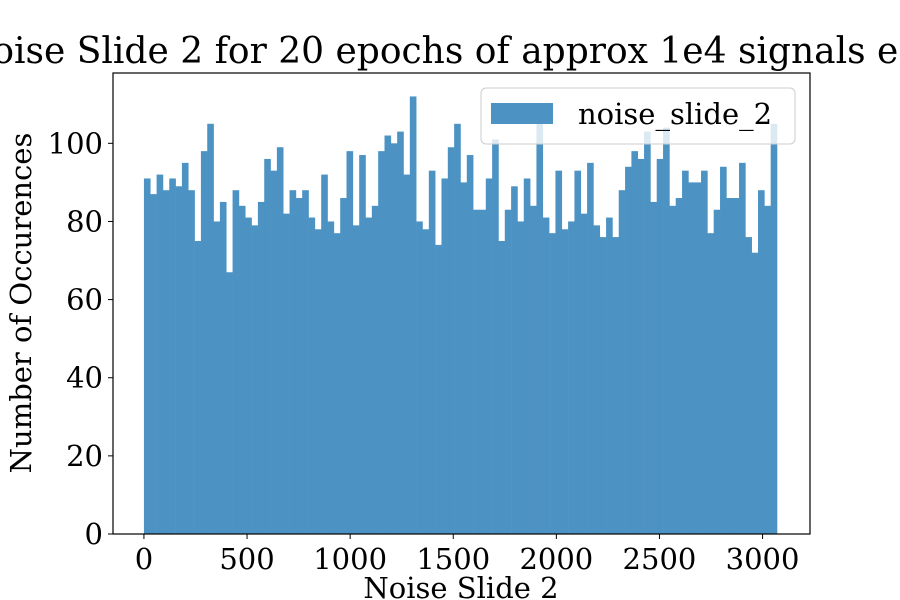  I want to click on y-tick-label: 20, so click(84, 456).